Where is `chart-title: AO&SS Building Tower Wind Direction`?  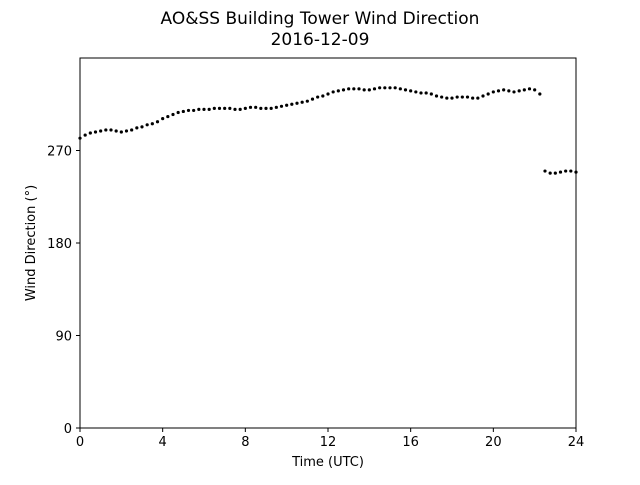
chart-title: AO&SS Building Tower Wind Direction is located at coordinates (320, 19).